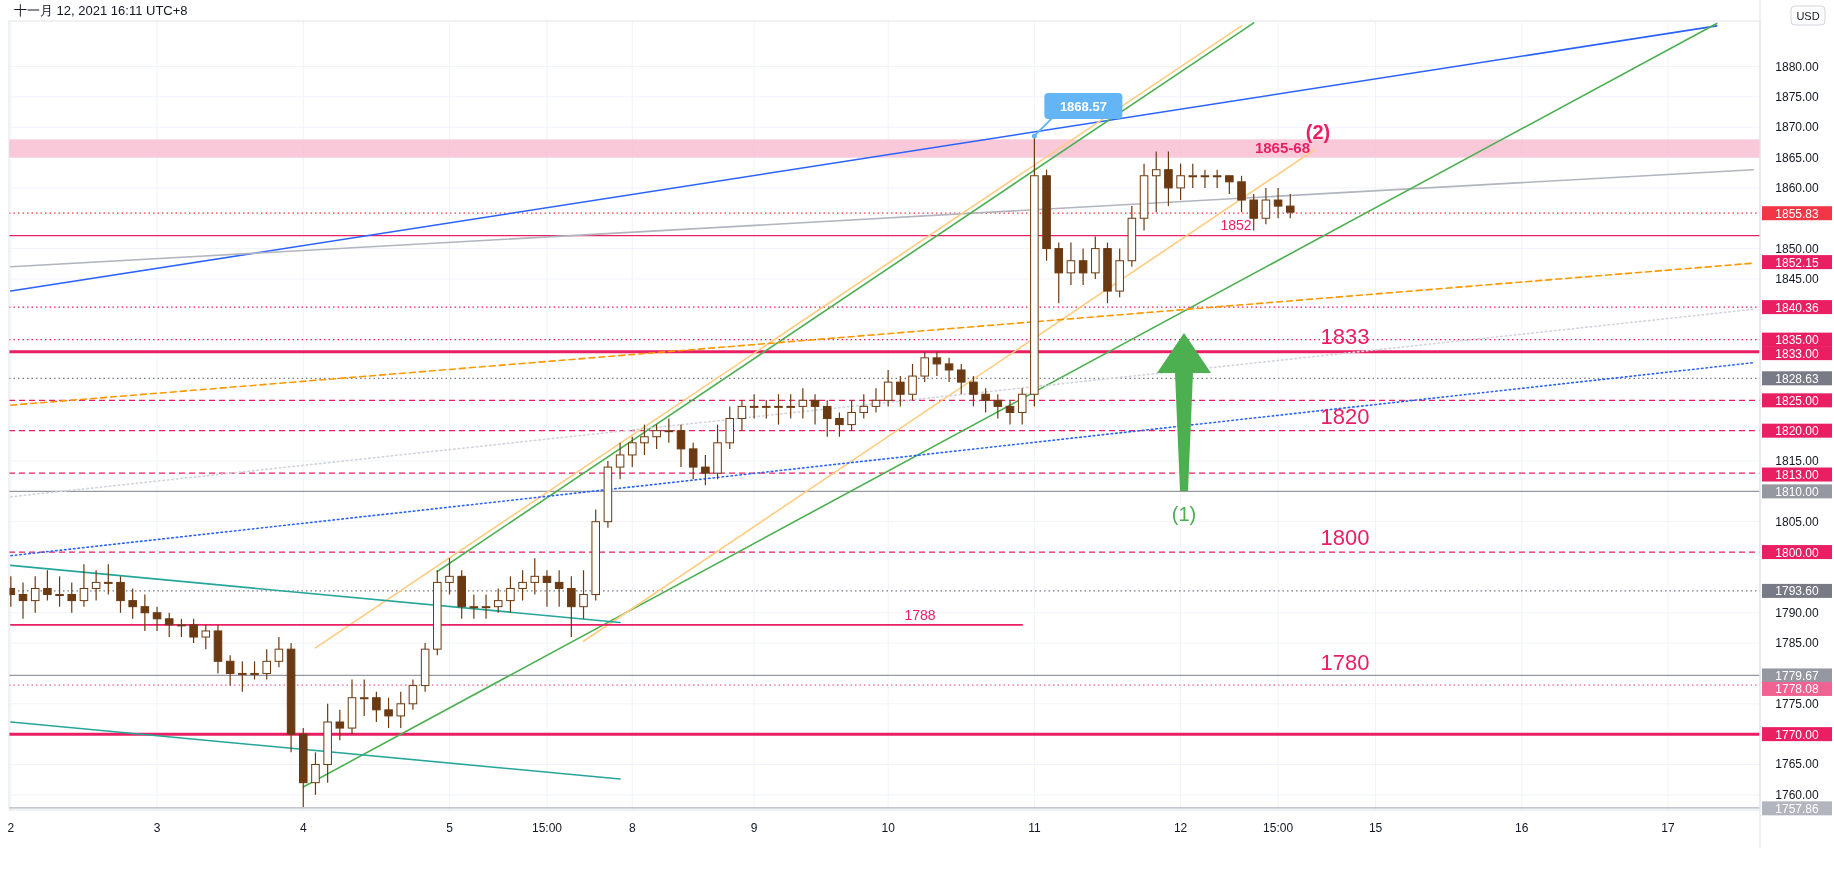 This screenshot has height=878, width=1834. Describe the element at coordinates (1345, 336) in the screenshot. I see `annotation: 1833` at that location.